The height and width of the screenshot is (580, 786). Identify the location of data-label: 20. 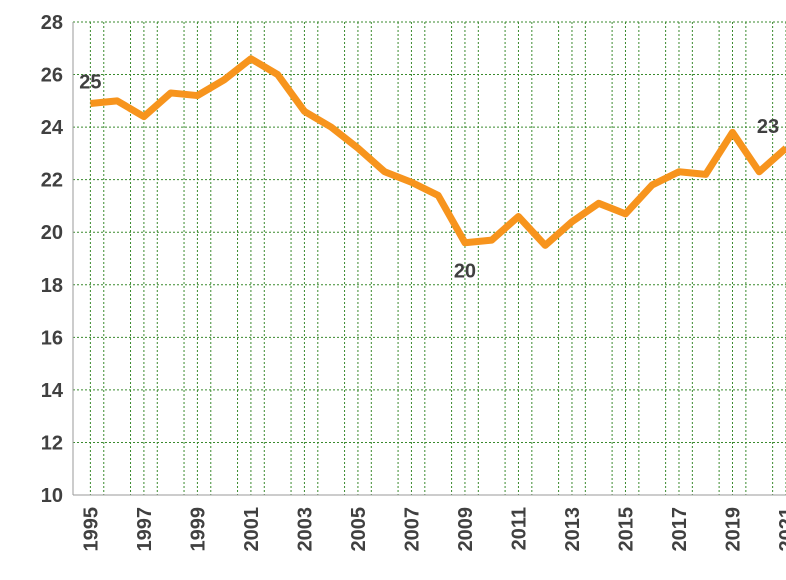
(465, 272).